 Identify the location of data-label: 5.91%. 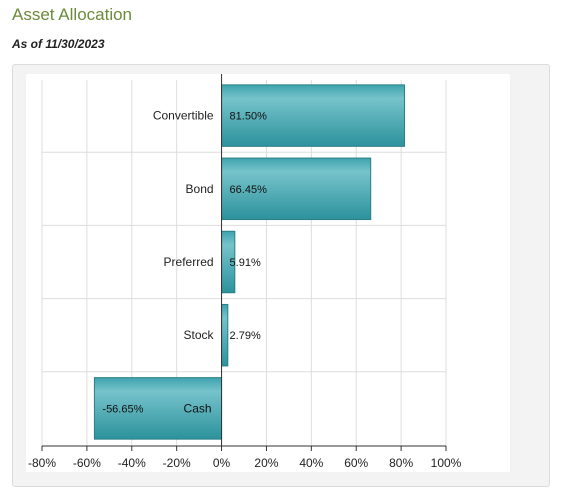
(245, 263).